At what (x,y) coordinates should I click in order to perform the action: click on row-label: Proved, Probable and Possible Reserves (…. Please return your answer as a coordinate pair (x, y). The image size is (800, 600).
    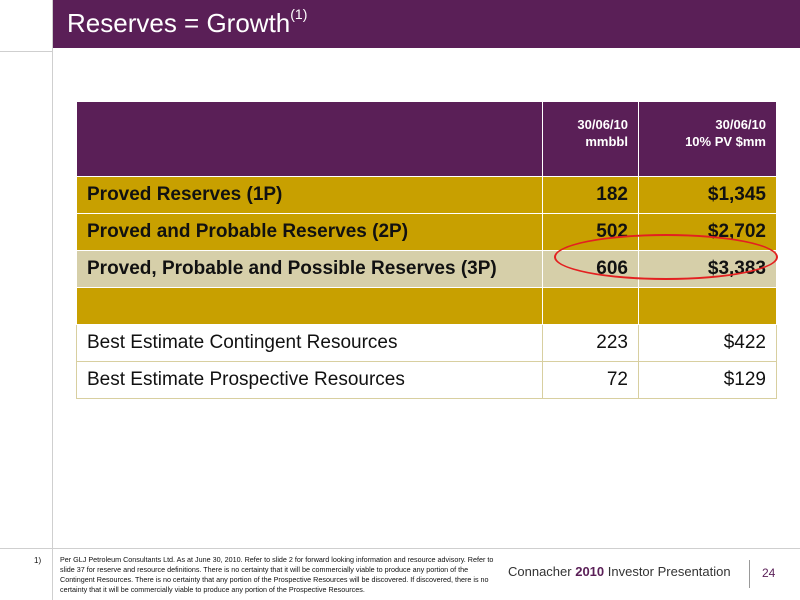
    Looking at the image, I should click on (309, 269).